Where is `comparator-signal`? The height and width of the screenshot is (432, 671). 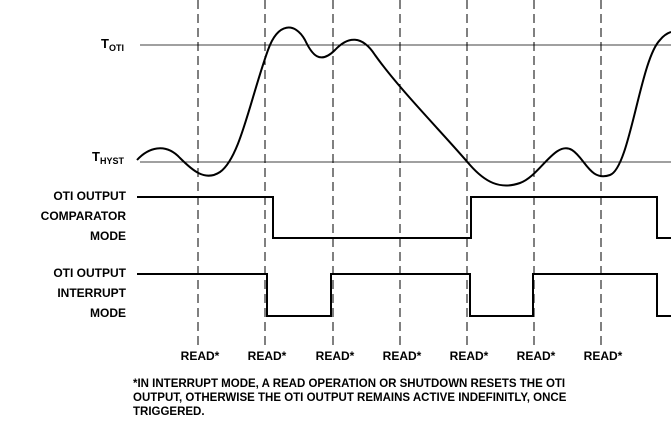 comparator-signal is located at coordinates (404, 217).